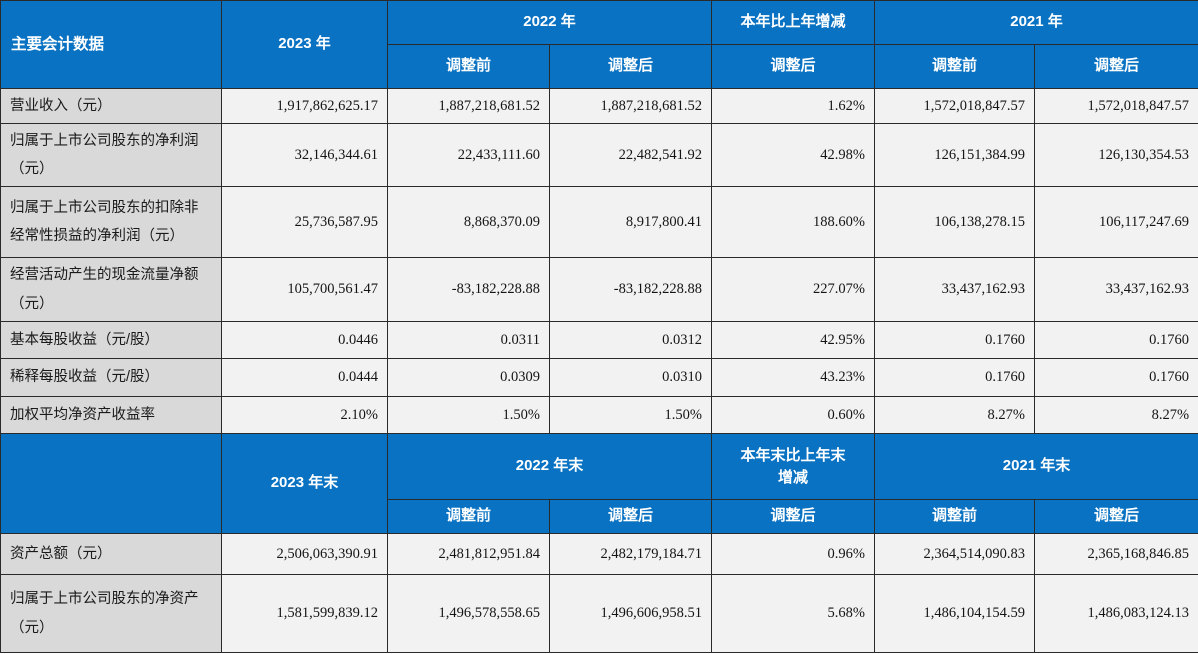 The width and height of the screenshot is (1198, 654). What do you see at coordinates (793, 22) in the screenshot?
I see `col-header-yoy-change: 本年比上年增减` at bounding box center [793, 22].